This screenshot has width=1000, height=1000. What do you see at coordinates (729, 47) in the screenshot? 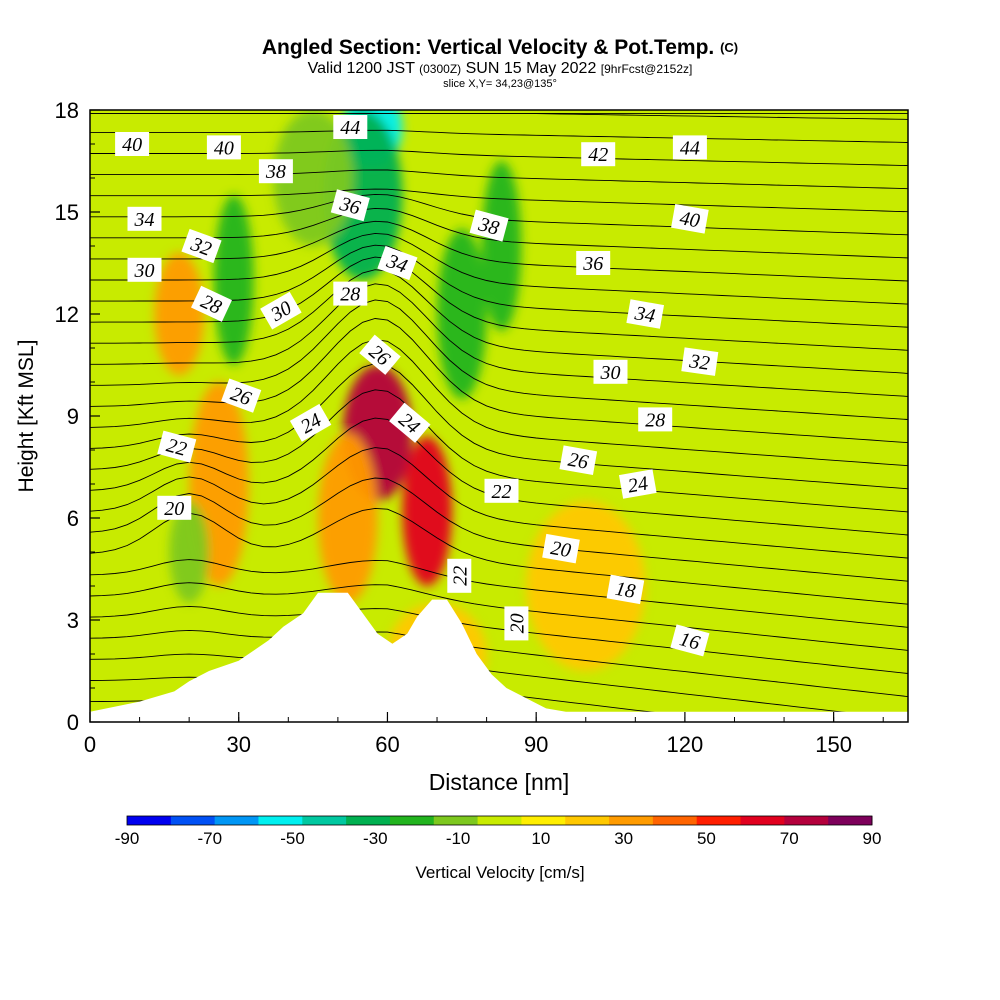
I see `title-mark: (C)` at bounding box center [729, 47].